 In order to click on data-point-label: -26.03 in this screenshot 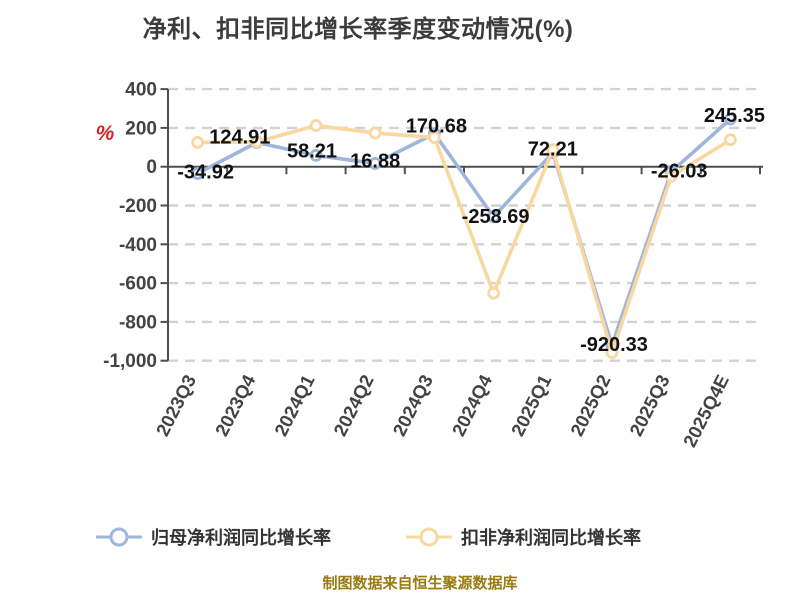, I will do `click(679, 172)`.